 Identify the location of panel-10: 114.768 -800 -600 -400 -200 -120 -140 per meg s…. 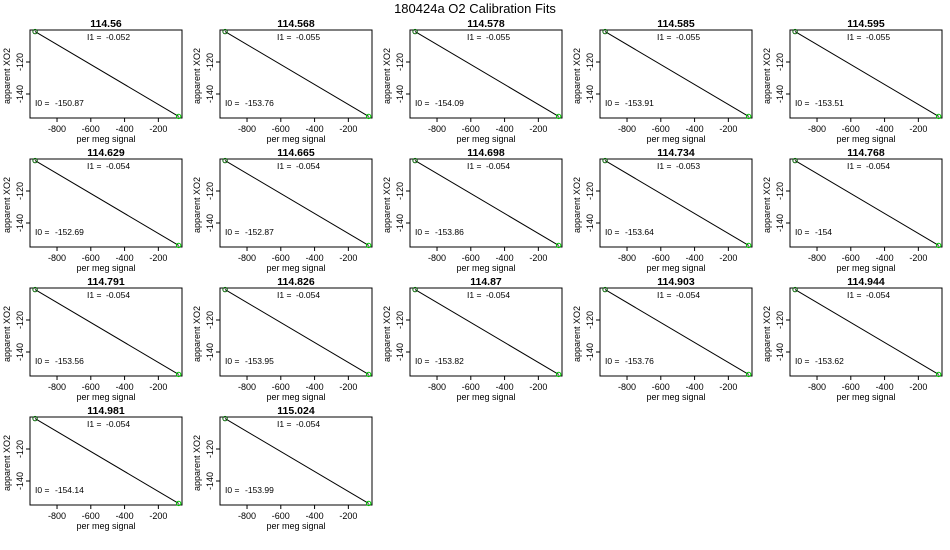
(852, 210).